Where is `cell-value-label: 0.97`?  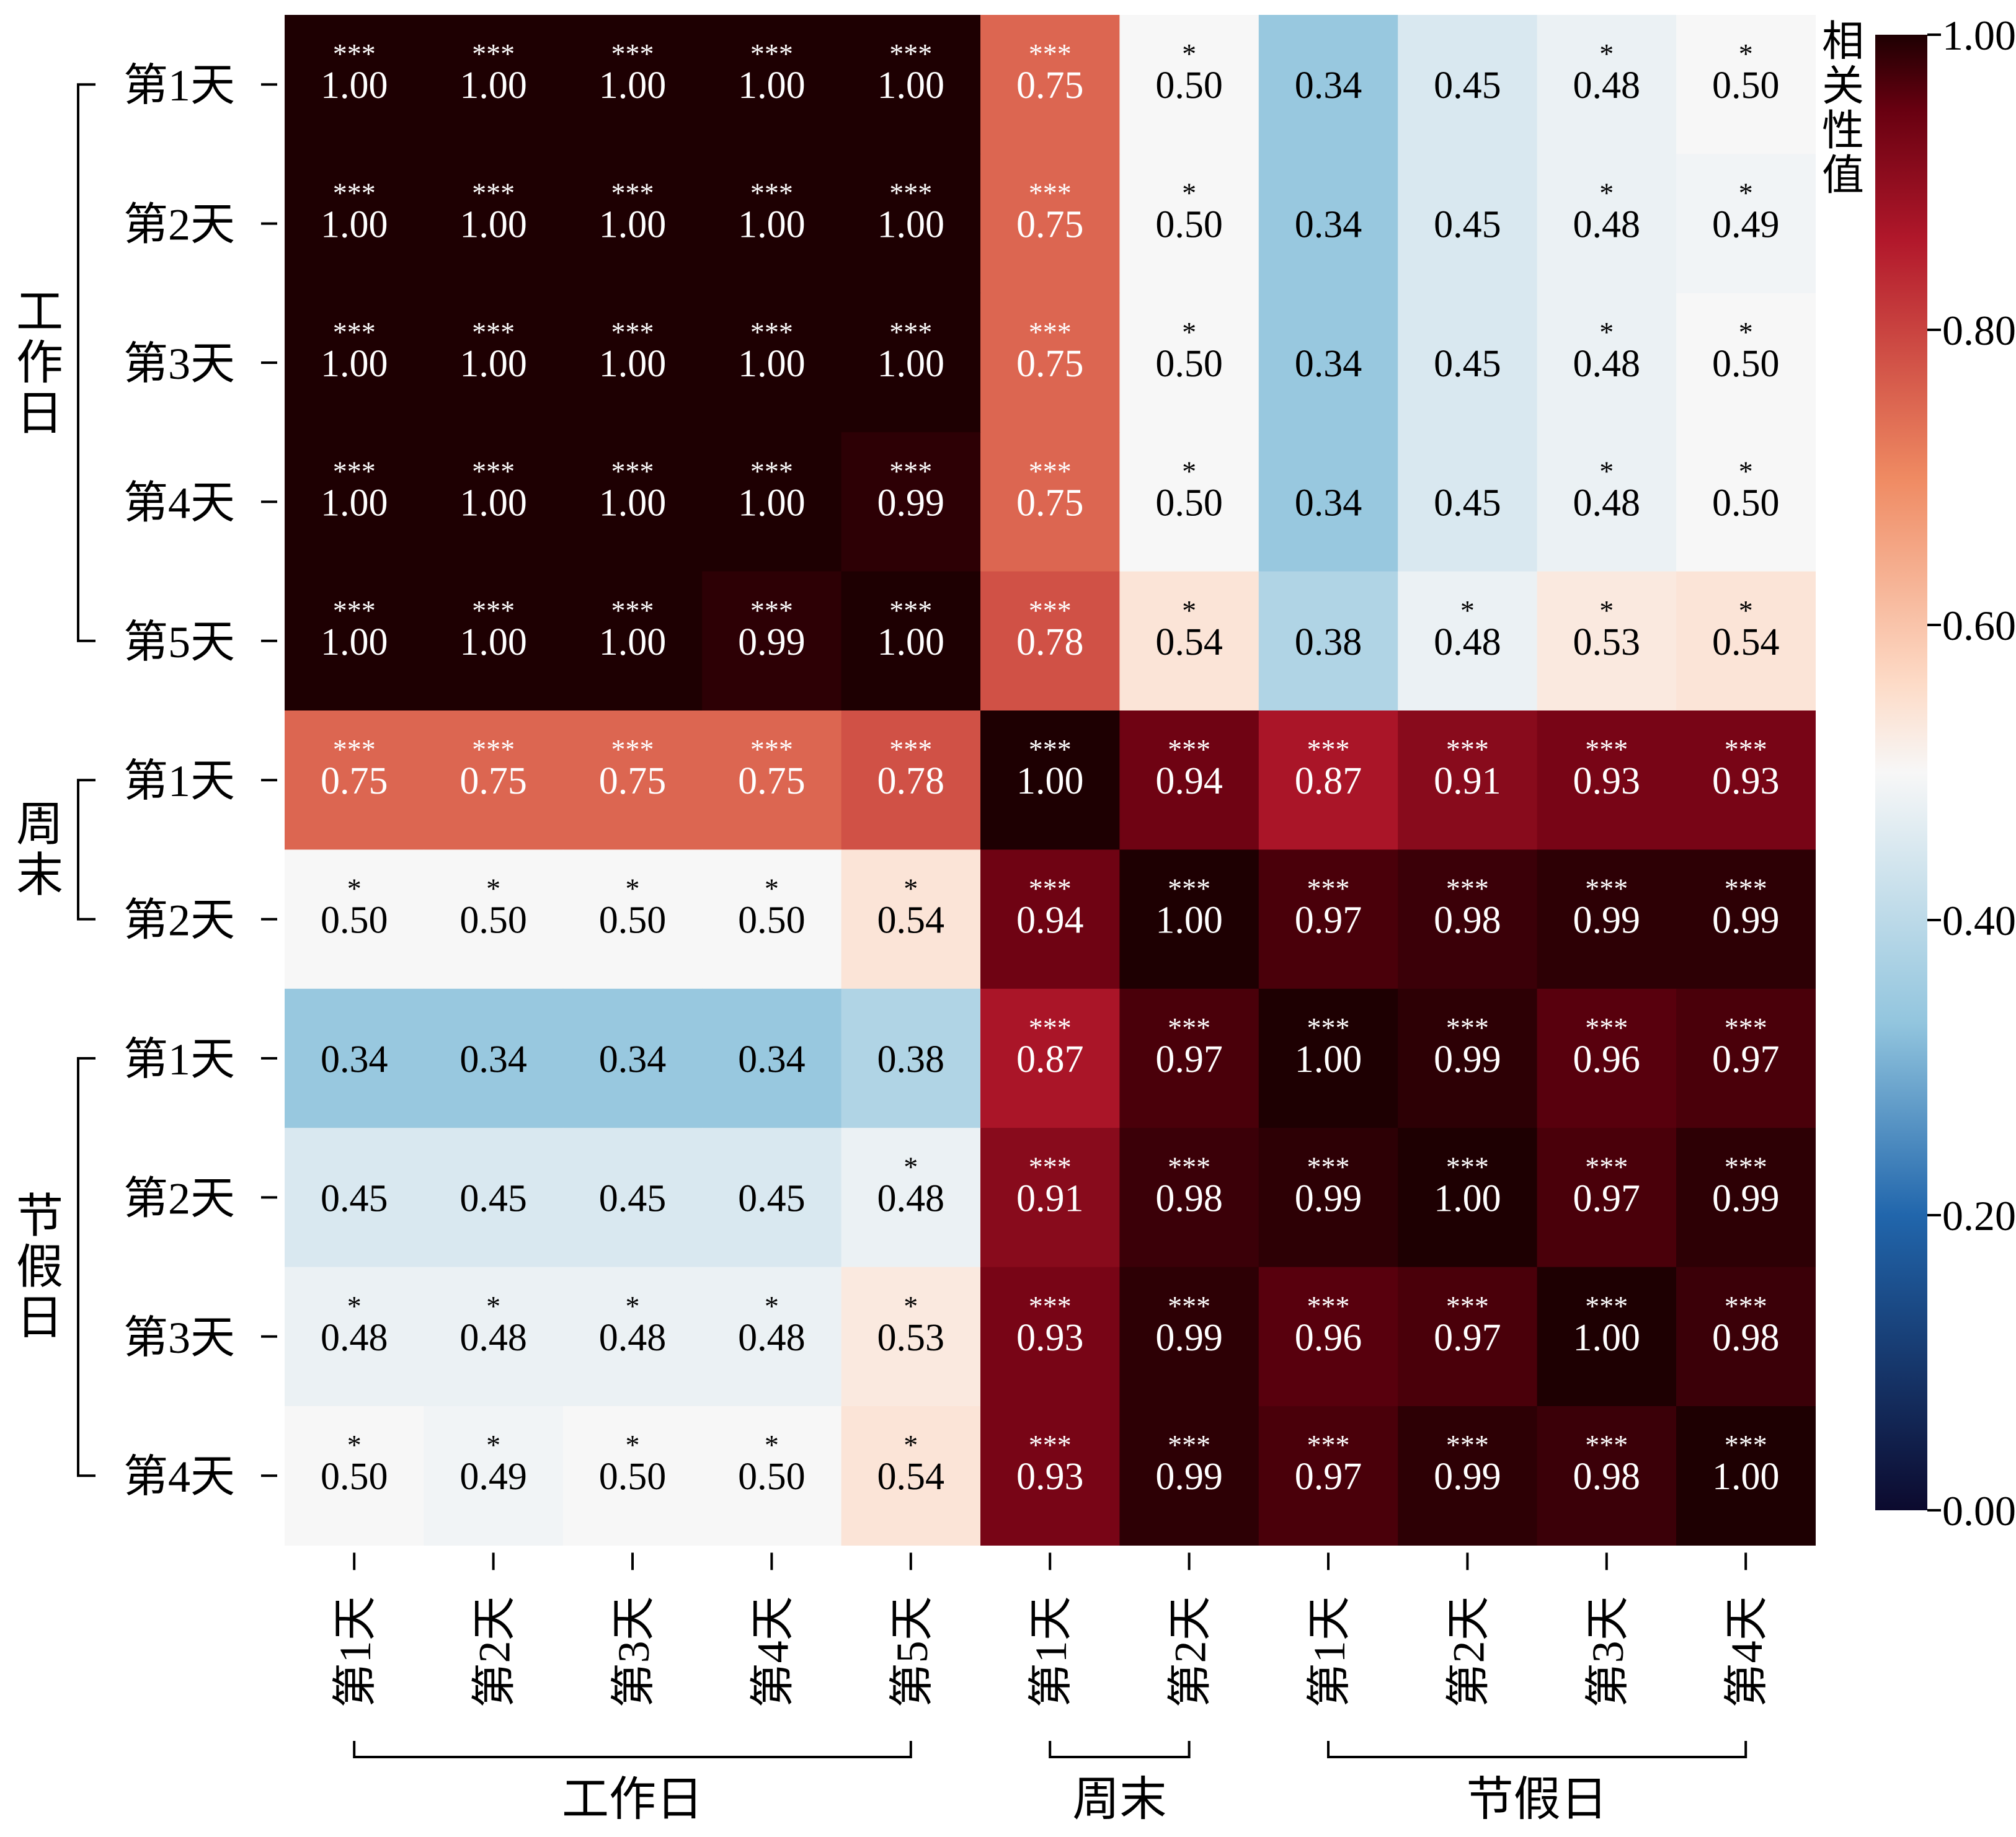 cell-value-label: 0.97 is located at coordinates (1328, 921).